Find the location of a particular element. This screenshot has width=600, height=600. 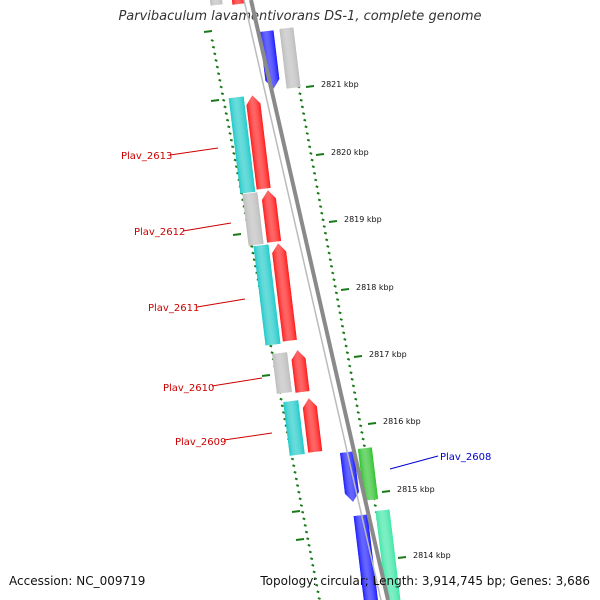

scale-label: 2817 kbp is located at coordinates (388, 354).